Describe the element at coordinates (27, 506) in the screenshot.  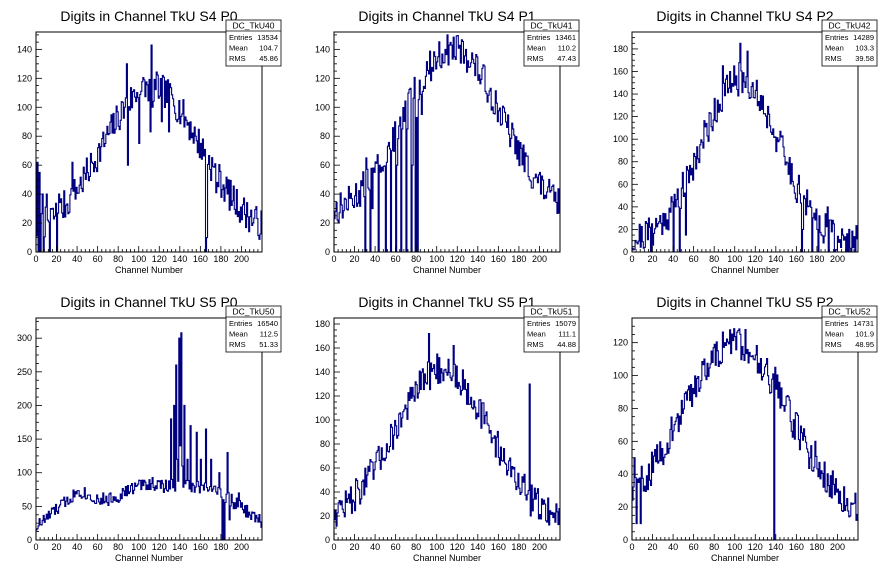
I see `y-tick-label: 50` at that location.